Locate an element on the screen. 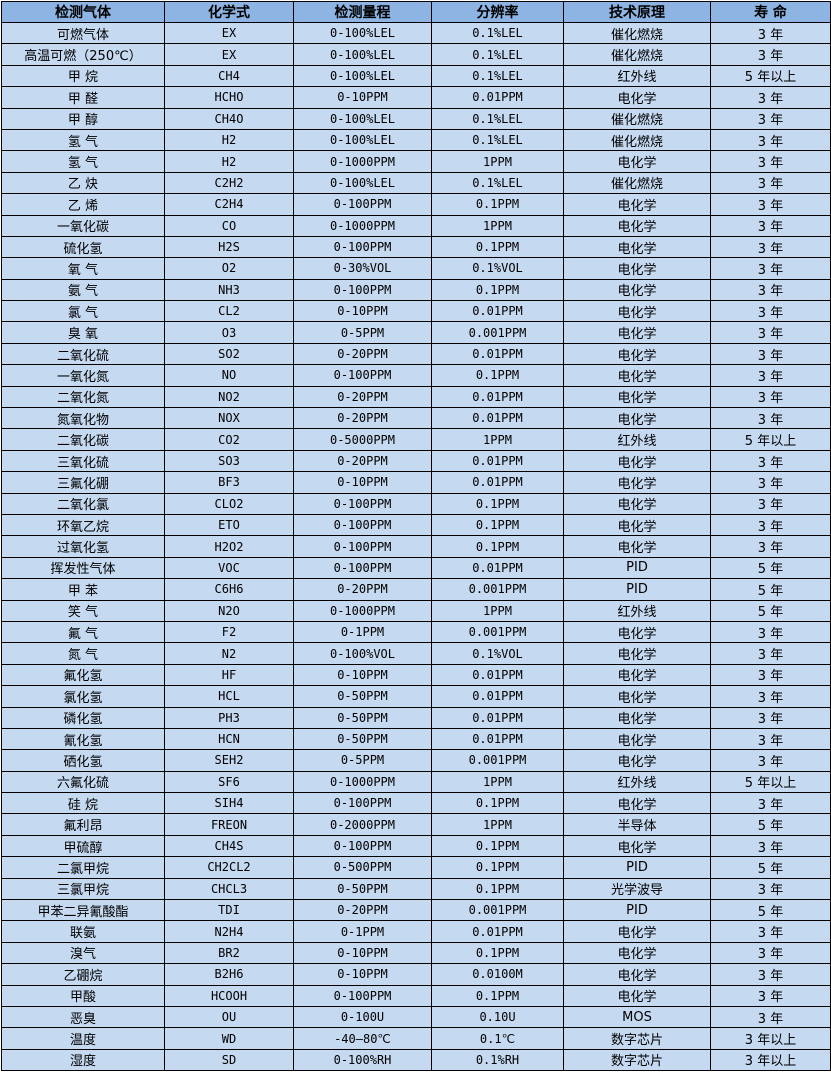 The height and width of the screenshot is (1075, 831). gas-name-cell: 一氧化碳 is located at coordinates (83, 225).